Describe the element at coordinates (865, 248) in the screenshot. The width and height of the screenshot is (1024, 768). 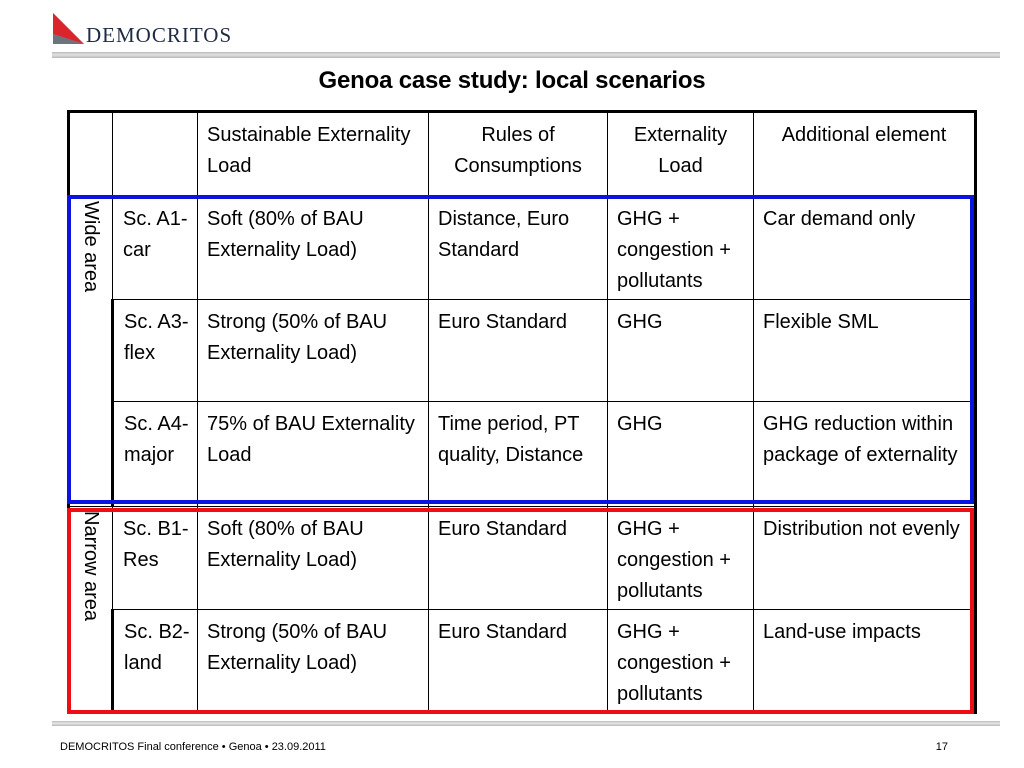
I see `additional-cell: Car demand only` at that location.